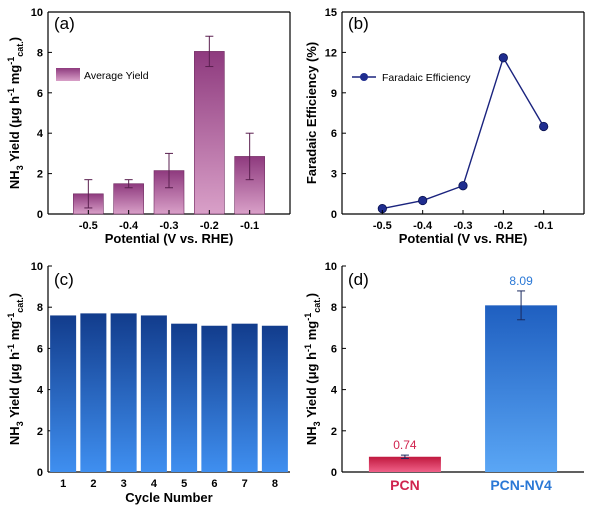 The image size is (600, 512). I want to click on x-axis-label: Cycle Number, so click(168, 497).